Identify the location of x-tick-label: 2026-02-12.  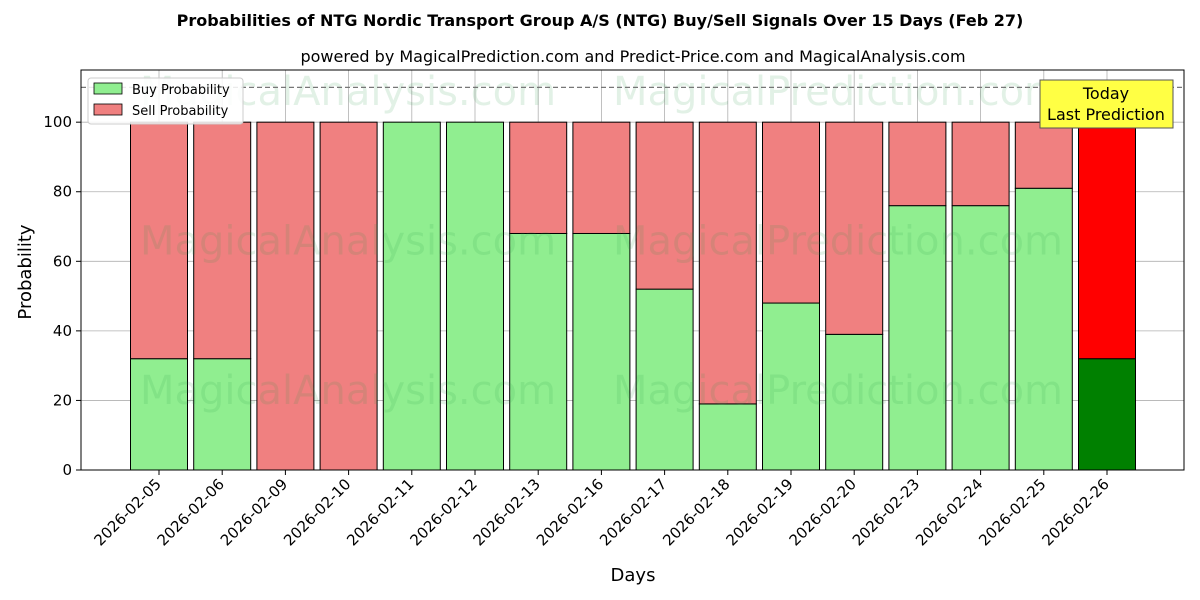
(443, 512).